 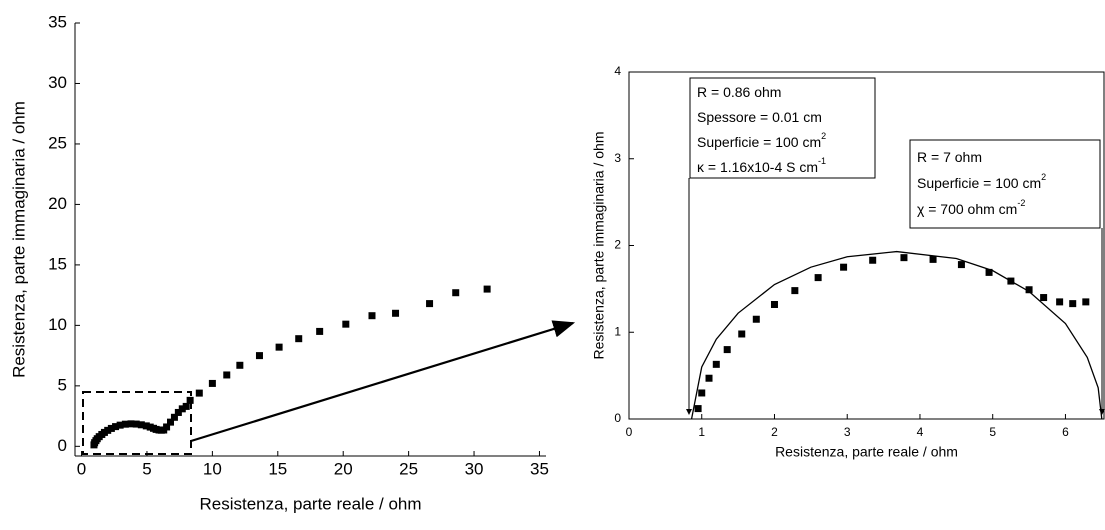 I want to click on annotation: χ = 700 ohm cm-2, so click(x=971, y=207).